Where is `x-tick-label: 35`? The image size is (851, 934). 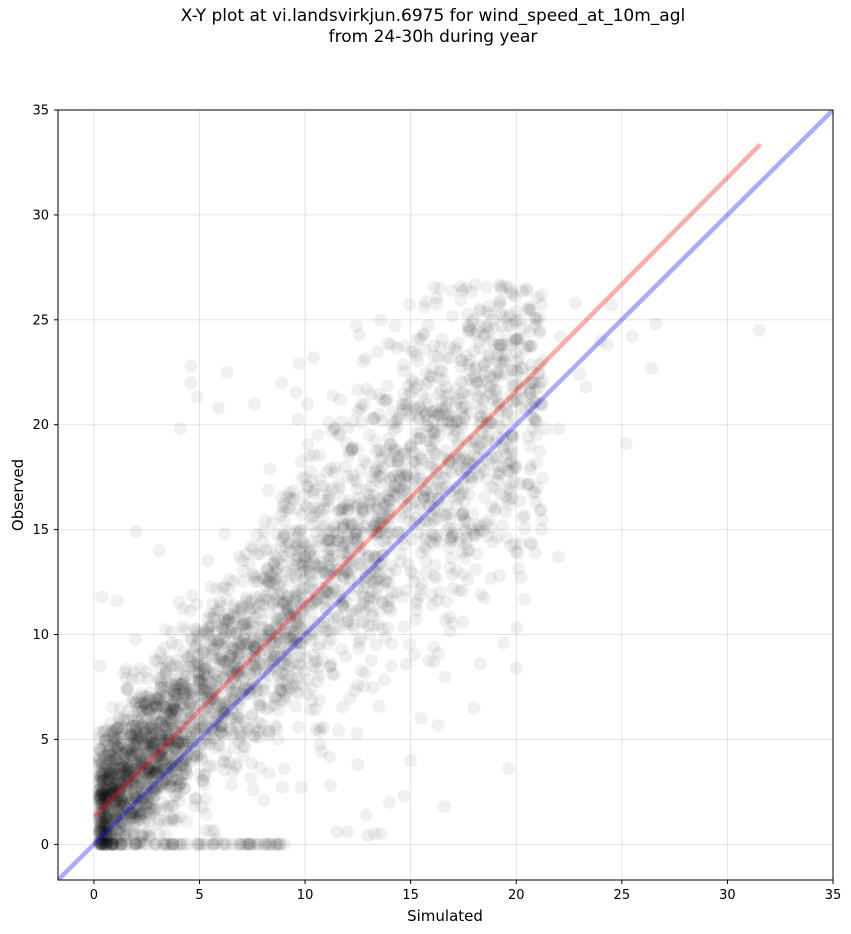
x-tick-label: 35 is located at coordinates (833, 895).